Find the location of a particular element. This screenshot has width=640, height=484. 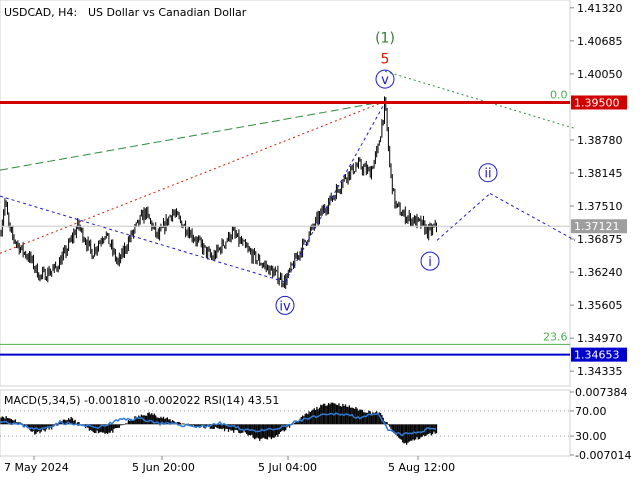

y-tick-label: 1.34970 is located at coordinates (600, 338).